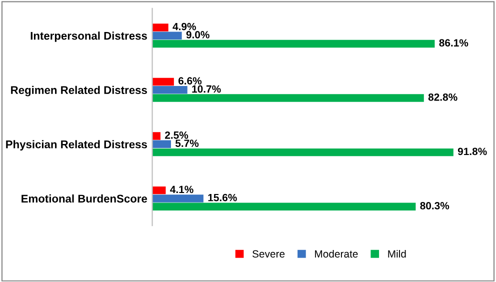 Image resolution: width=496 pixels, height=282 pixels. I want to click on legend-label: Mild, so click(397, 254).